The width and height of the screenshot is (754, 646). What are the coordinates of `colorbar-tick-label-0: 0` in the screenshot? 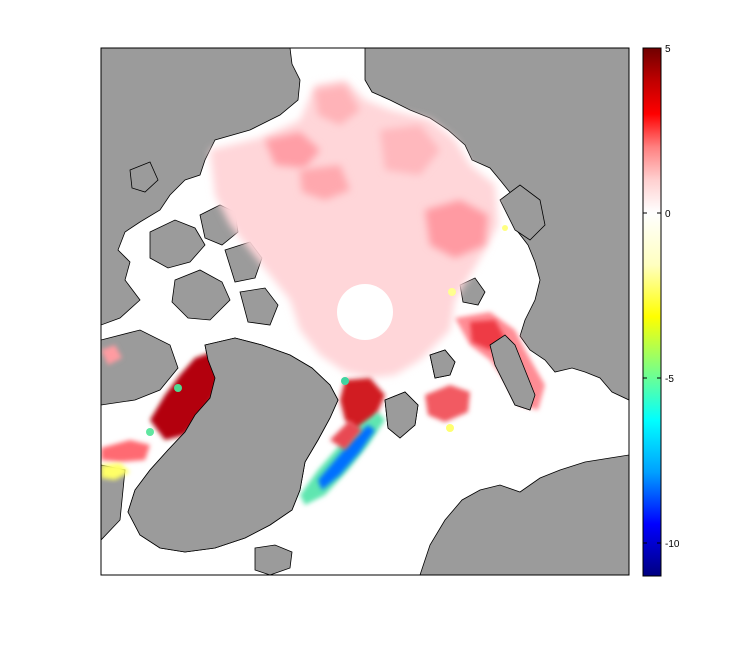 It's located at (668, 214).